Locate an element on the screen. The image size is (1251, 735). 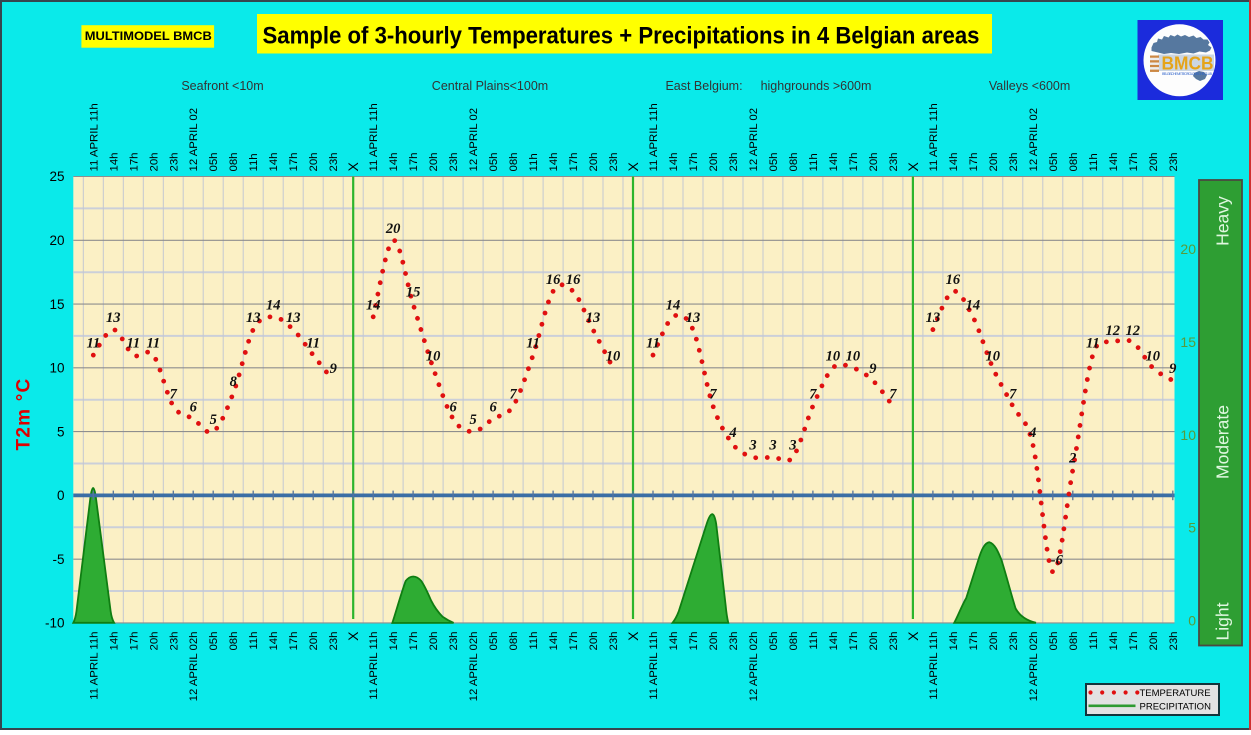
svg-text: TEMPERATURE is located at coordinates (1175, 693).